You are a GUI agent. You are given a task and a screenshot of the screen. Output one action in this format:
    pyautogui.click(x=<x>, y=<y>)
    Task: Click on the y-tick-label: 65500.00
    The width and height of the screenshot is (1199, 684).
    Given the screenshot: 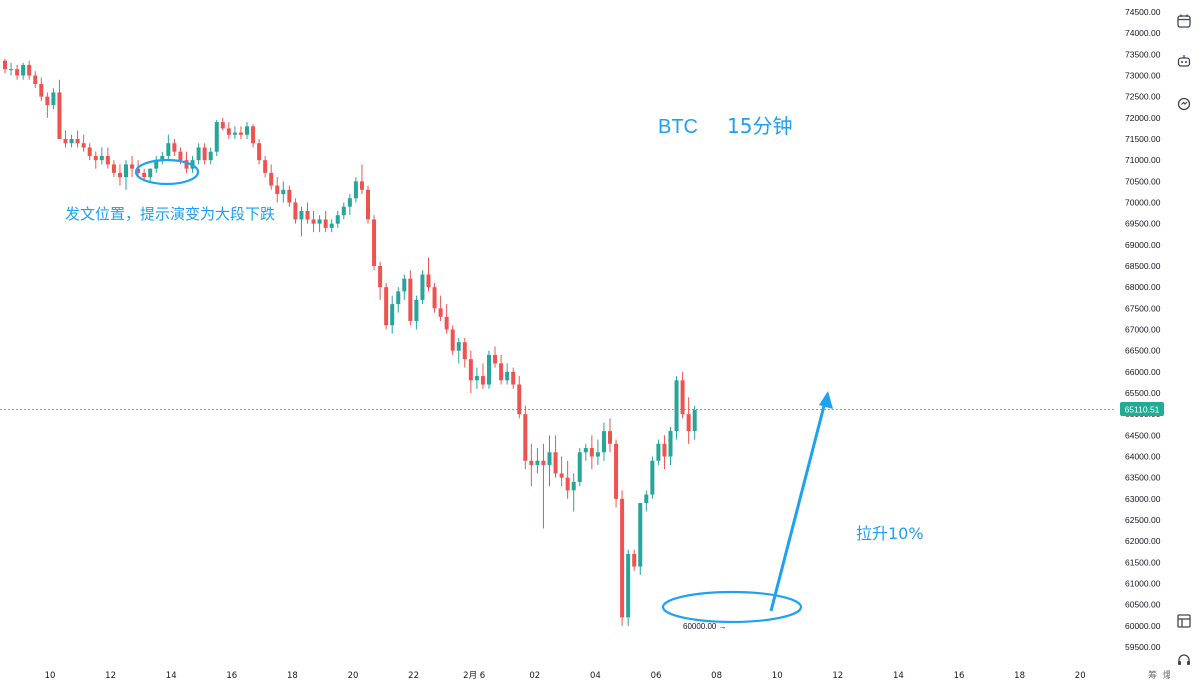 What is the action you would take?
    pyautogui.click(x=1143, y=393)
    